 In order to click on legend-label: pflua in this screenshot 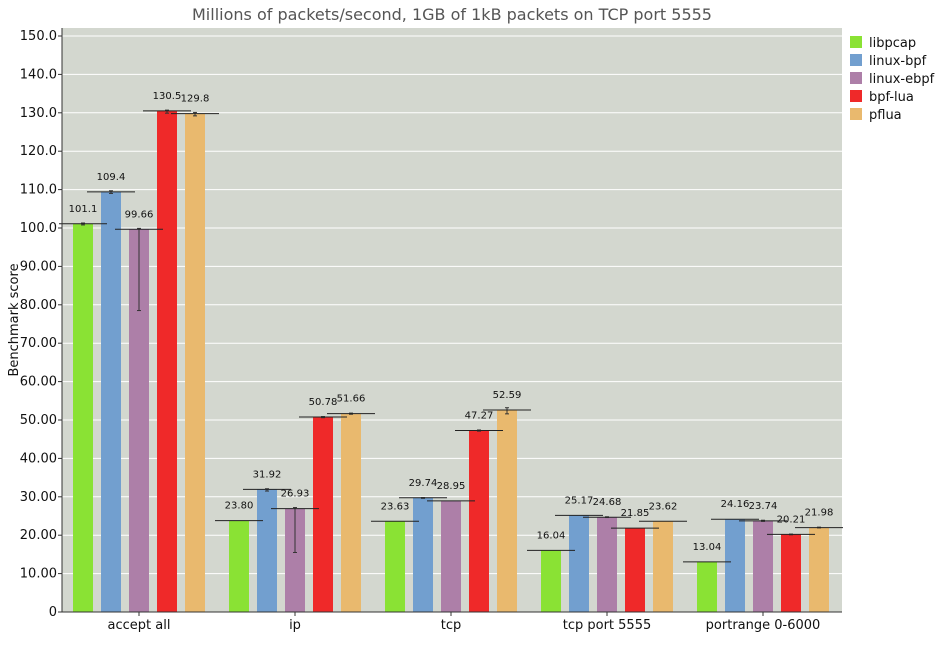, I will do `click(885, 115)`.